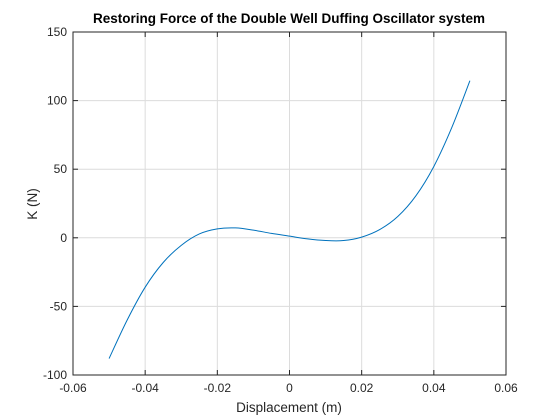  What do you see at coordinates (59, 306) in the screenshot?
I see `y-tick-label: -50` at bounding box center [59, 306].